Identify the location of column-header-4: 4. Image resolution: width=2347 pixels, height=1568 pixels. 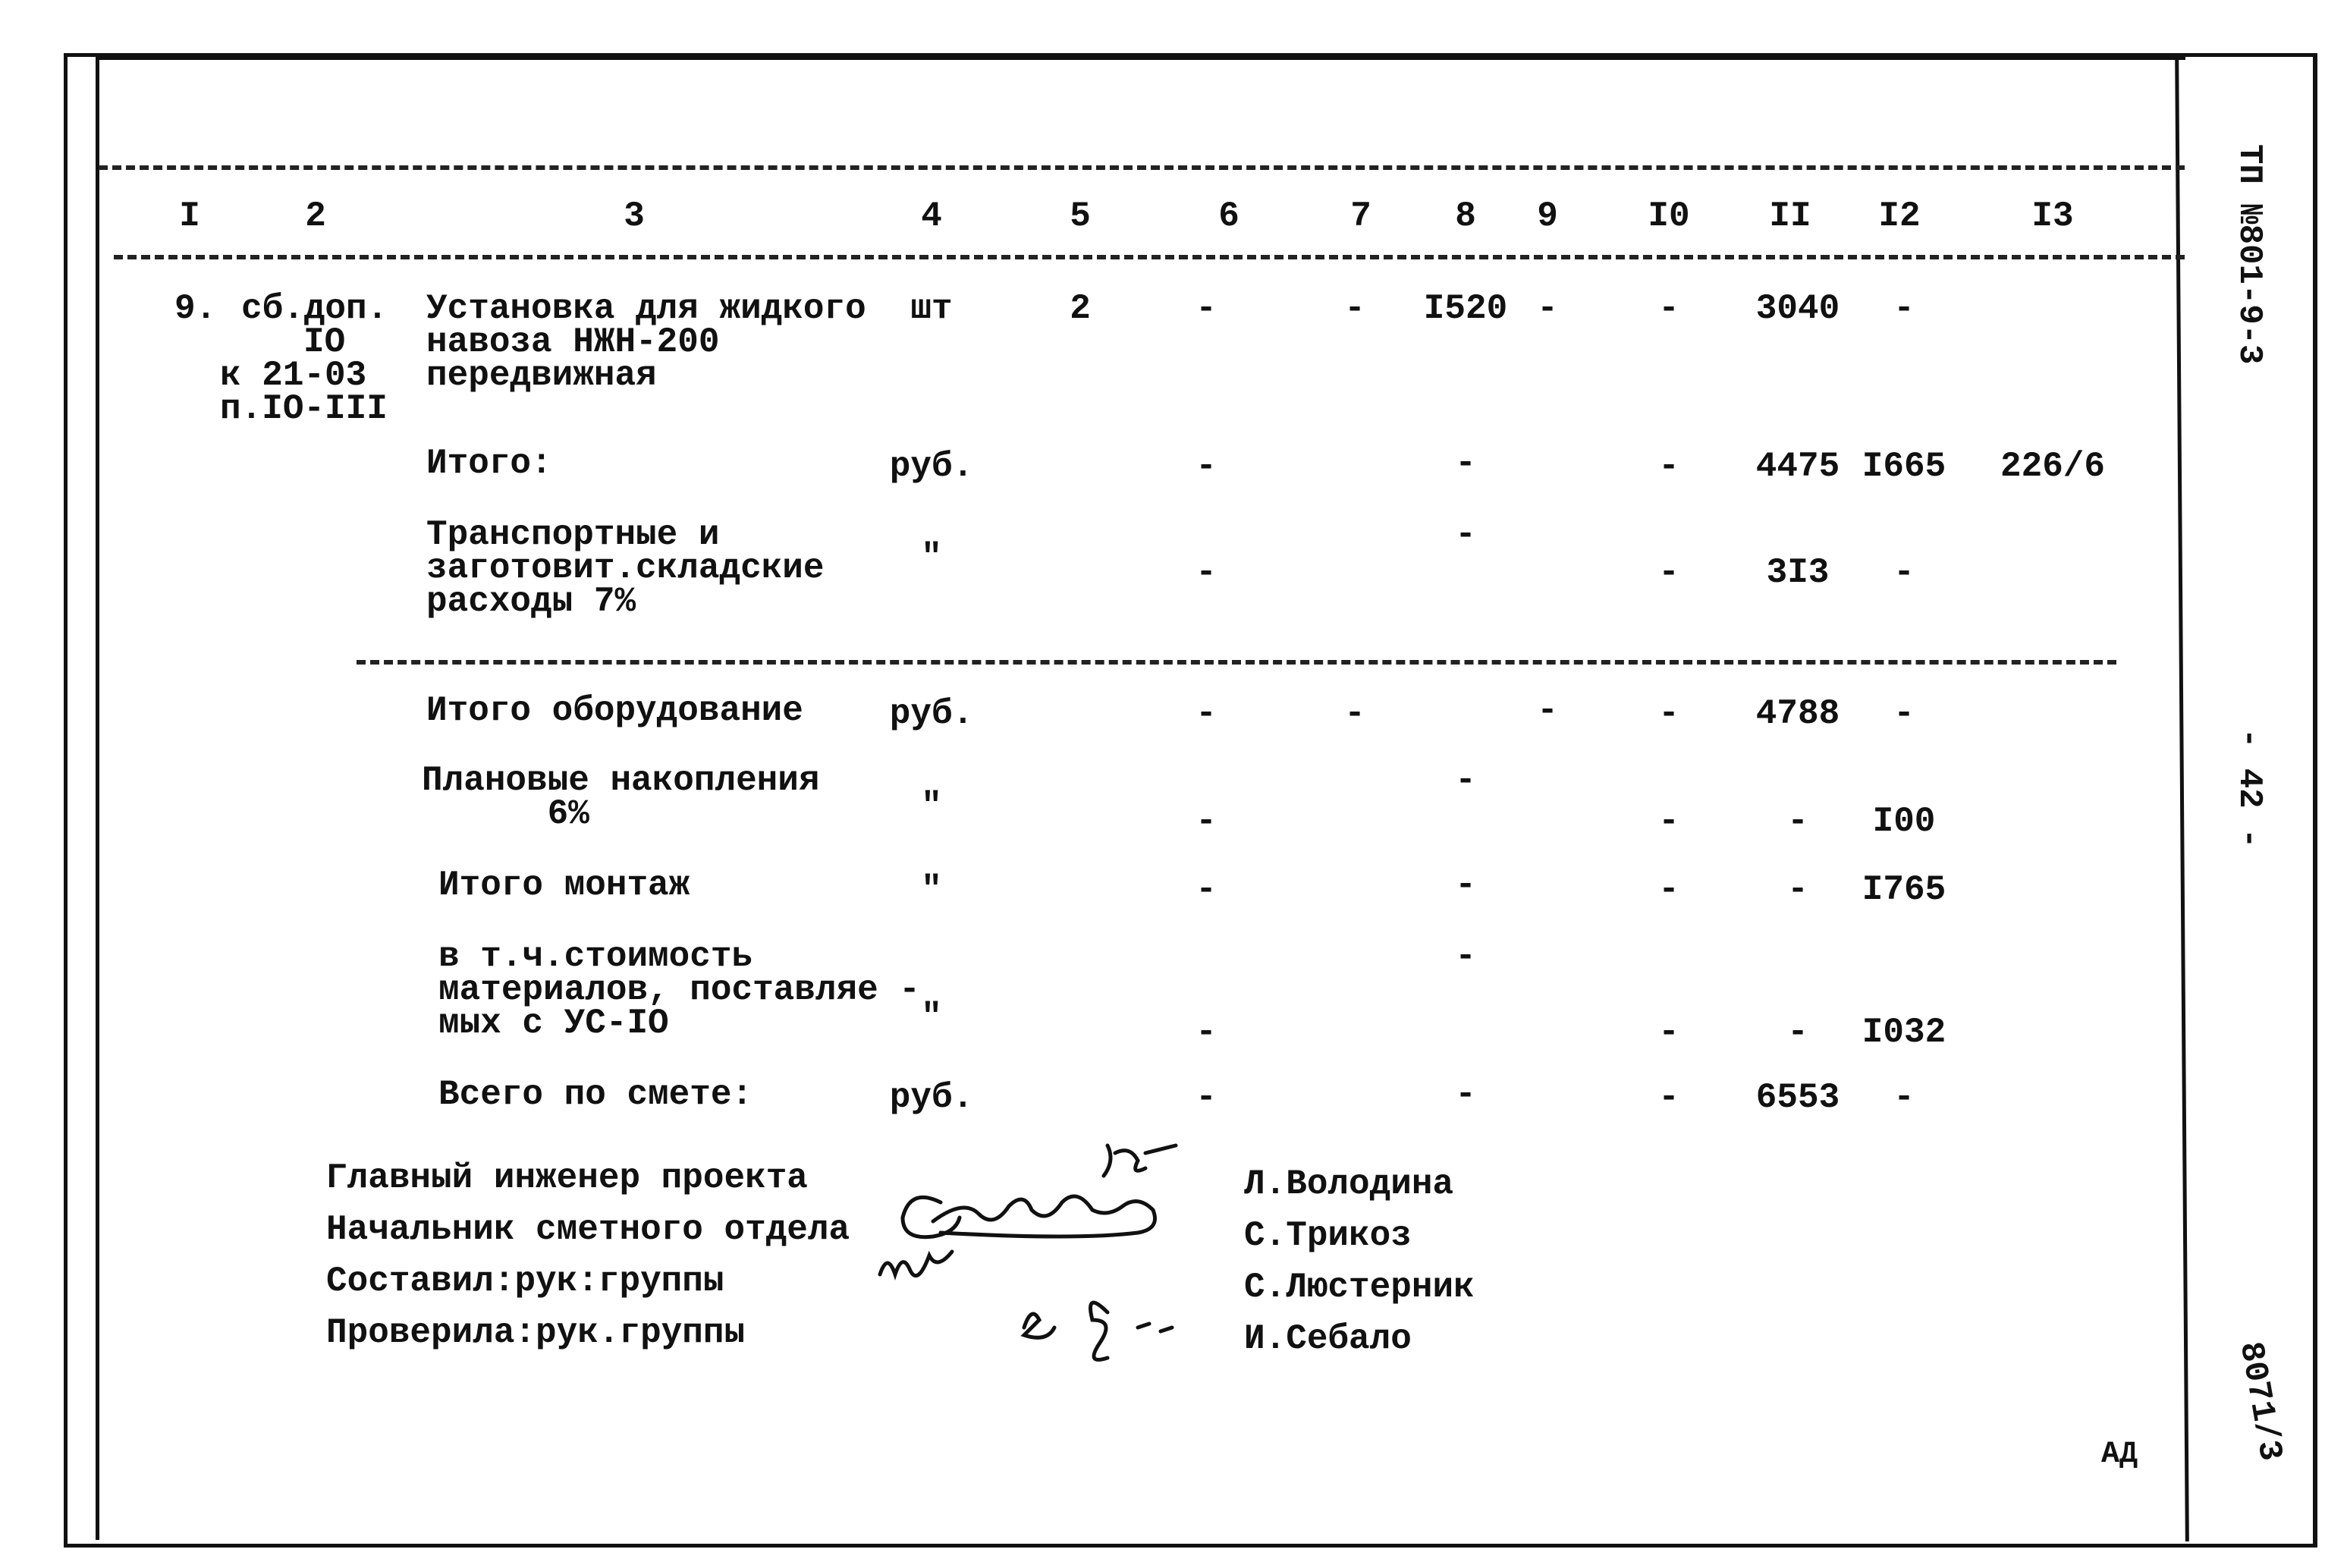
(931, 216).